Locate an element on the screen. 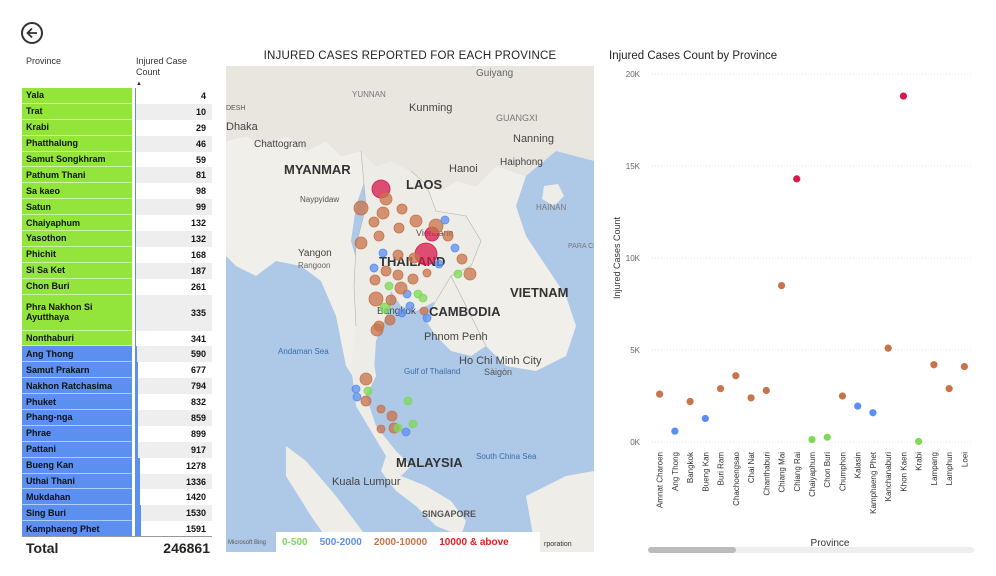 This screenshot has width=996, height=576. table-row: Phatthalung 46 is located at coordinates (117, 143).